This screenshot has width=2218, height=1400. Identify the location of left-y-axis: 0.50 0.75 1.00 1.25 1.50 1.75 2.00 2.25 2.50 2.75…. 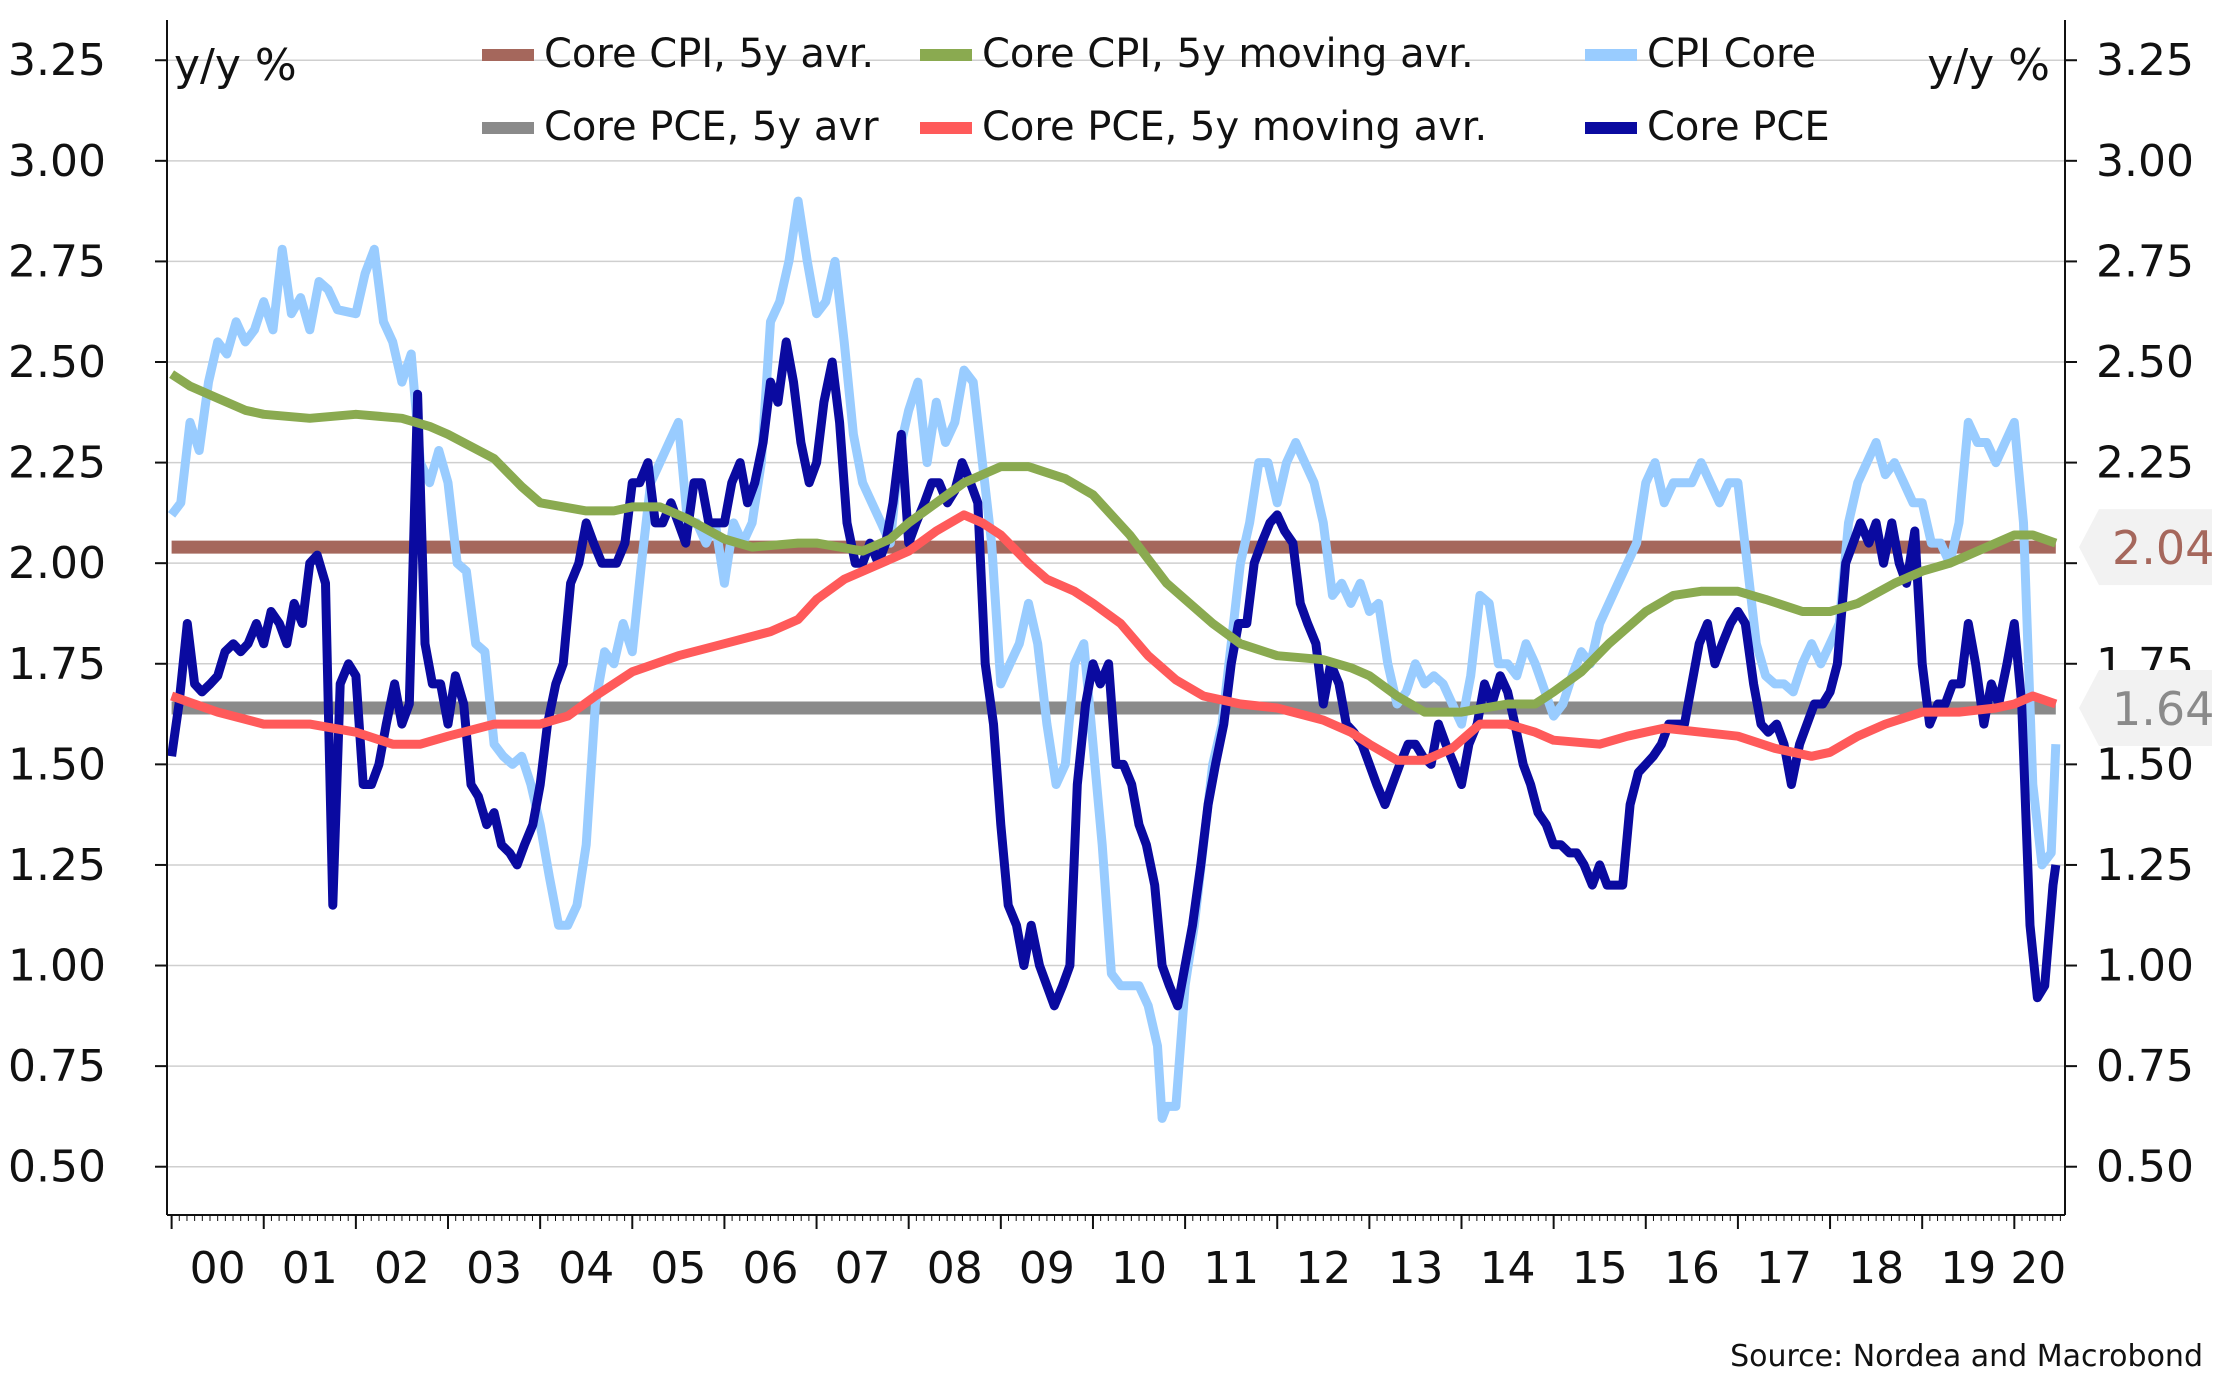
(87, 614).